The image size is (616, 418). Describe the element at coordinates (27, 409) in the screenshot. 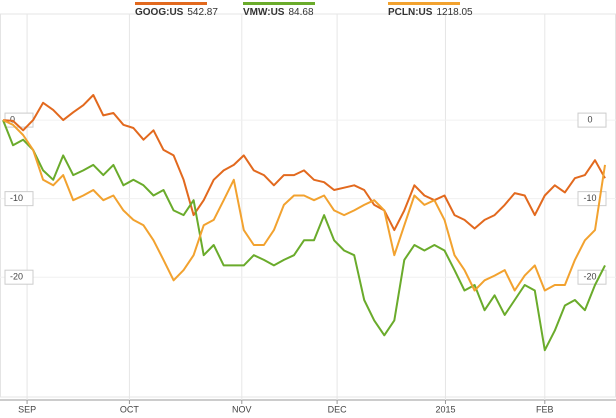

I see `x-tick-label: SEP` at that location.